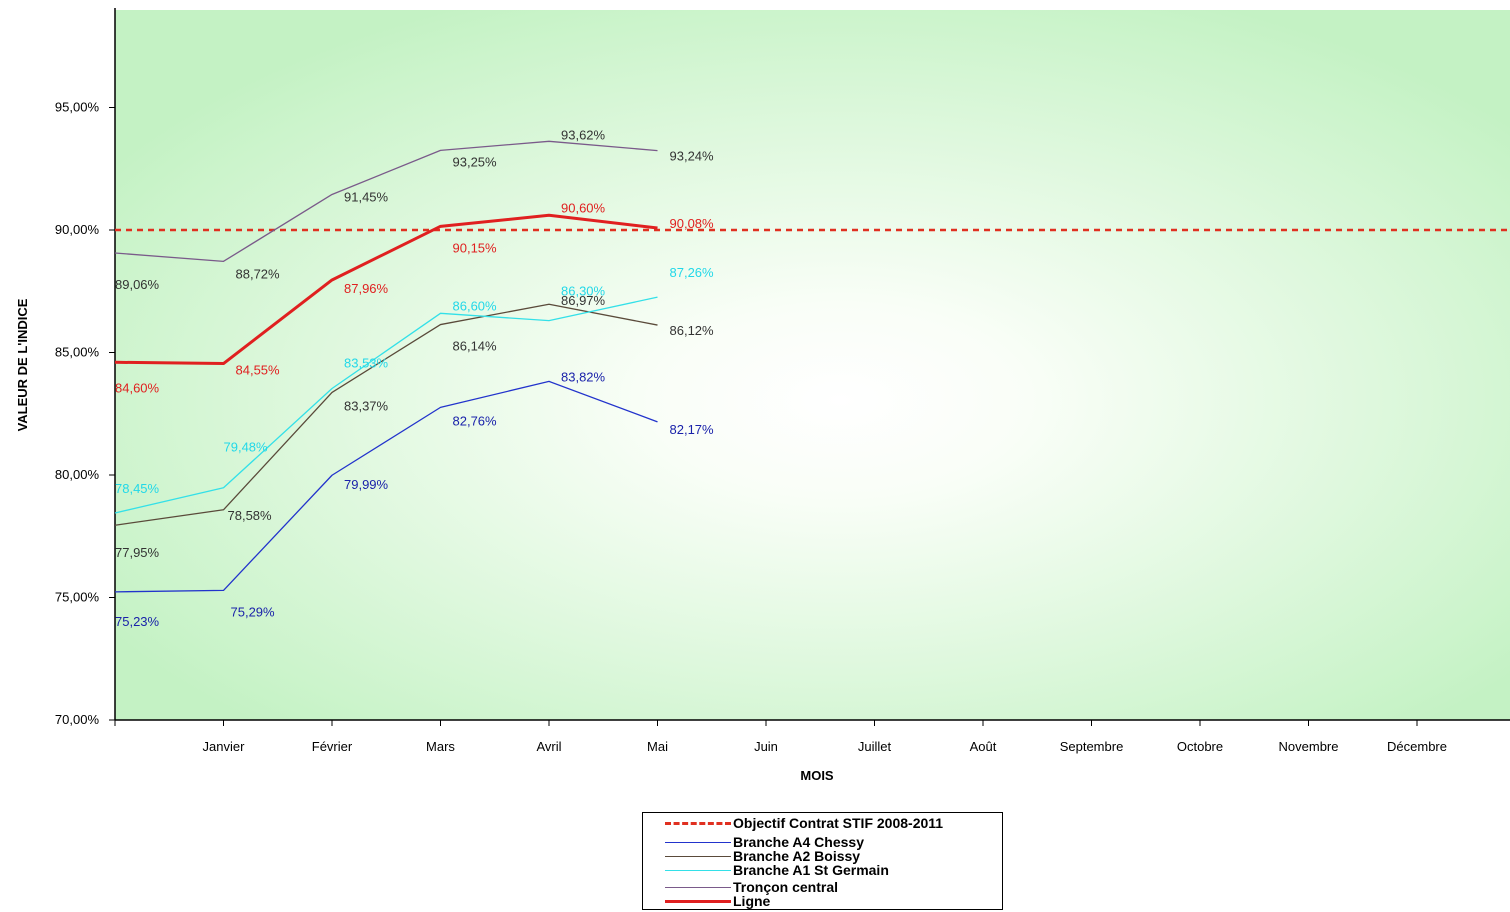  Describe the element at coordinates (657, 746) in the screenshot. I see `x-tick-label: Mai` at that location.